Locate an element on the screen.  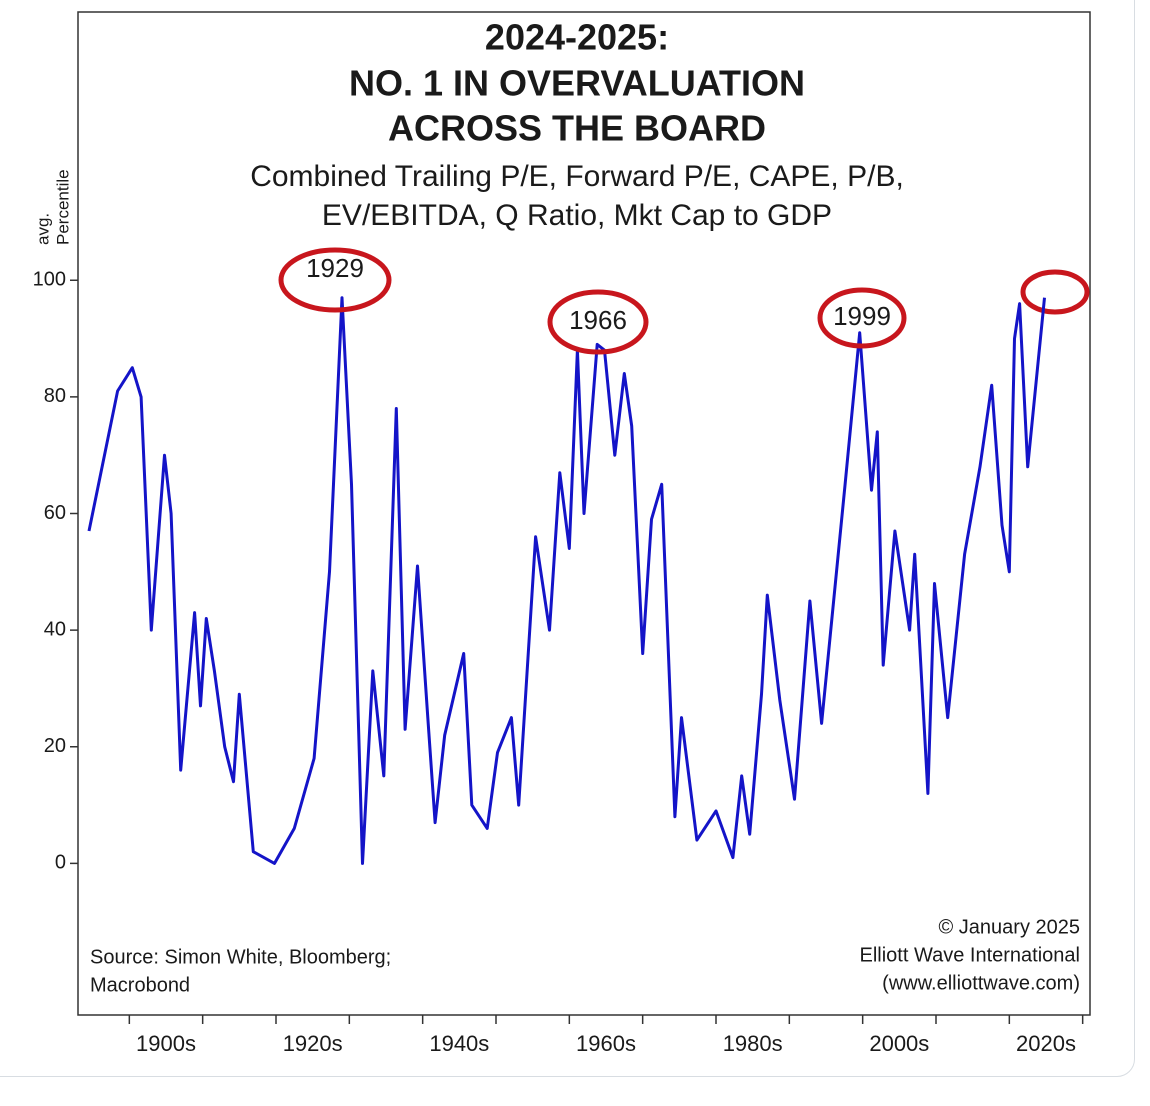
x-tick-label: 1960s is located at coordinates (606, 1043).